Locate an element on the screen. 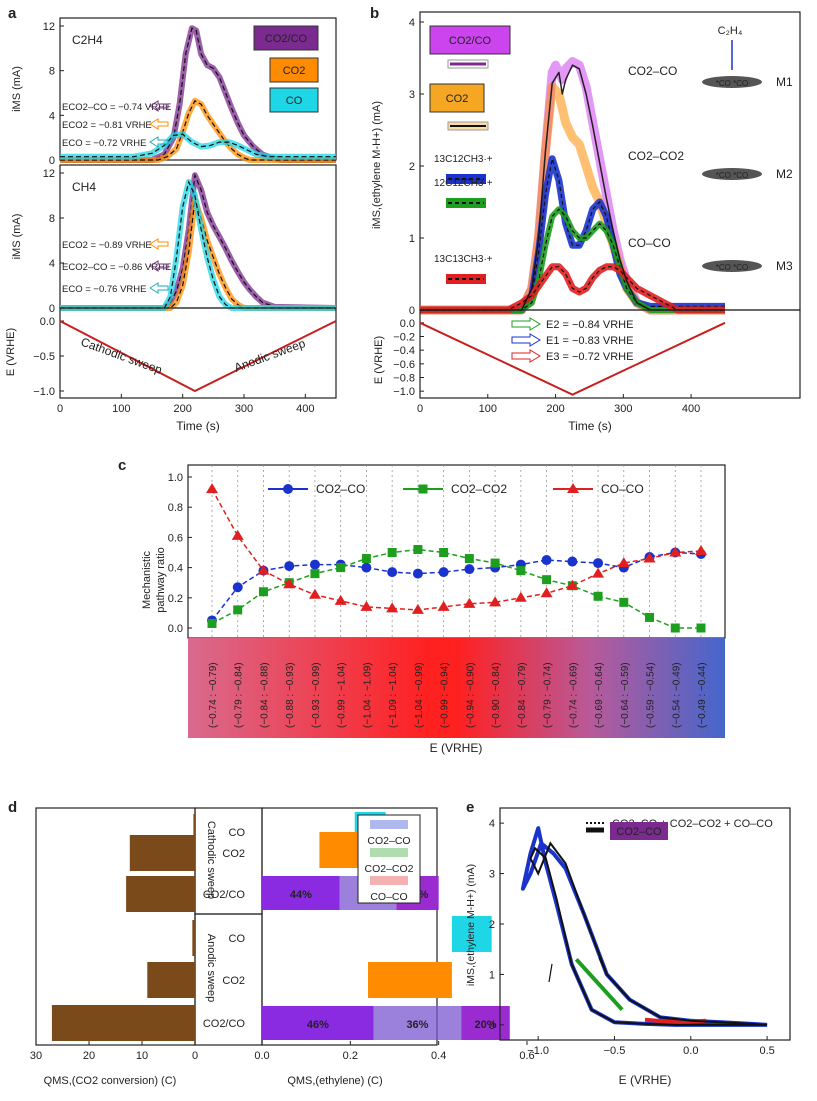  panel-e-ylabel: iMS,(ethylene M-H+) (mA) is located at coordinates (471, 925).